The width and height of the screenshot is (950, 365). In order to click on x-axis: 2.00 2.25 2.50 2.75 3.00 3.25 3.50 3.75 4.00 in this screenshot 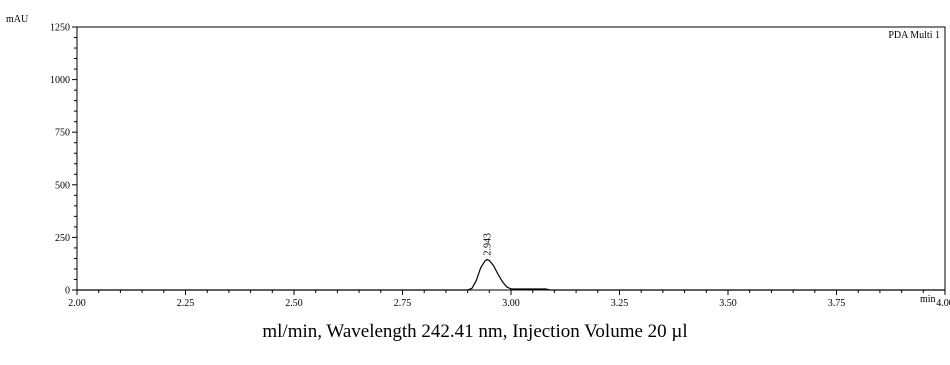, I will do `click(509, 299)`.